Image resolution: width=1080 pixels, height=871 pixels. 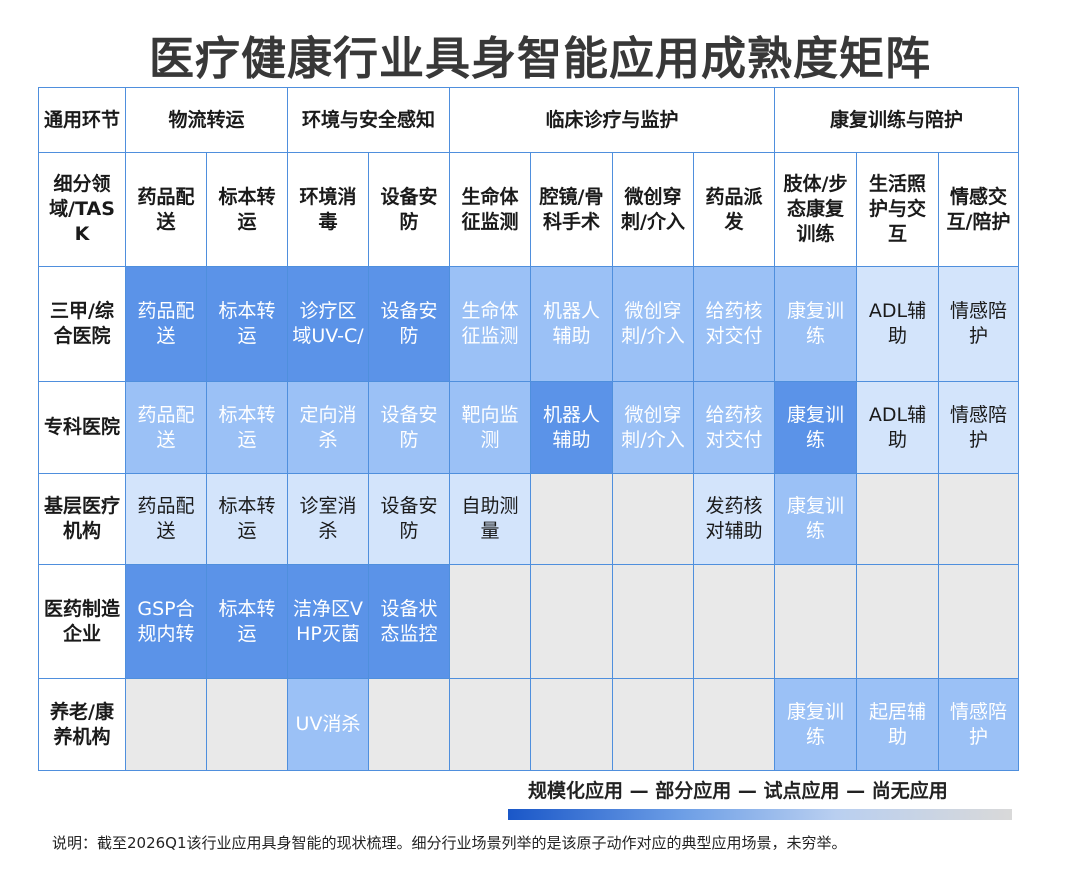 I want to click on row-header: 养老/康养机构, so click(x=82, y=724).